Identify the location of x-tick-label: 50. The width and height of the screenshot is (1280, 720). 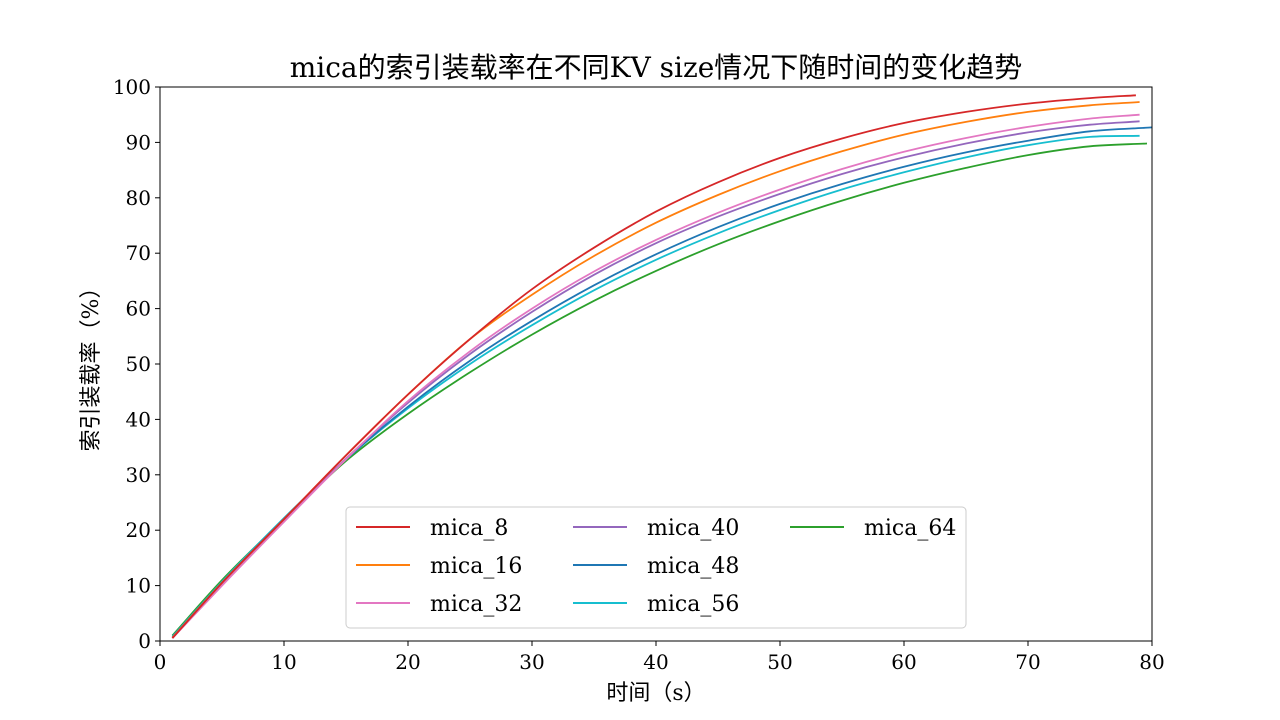
(779, 662).